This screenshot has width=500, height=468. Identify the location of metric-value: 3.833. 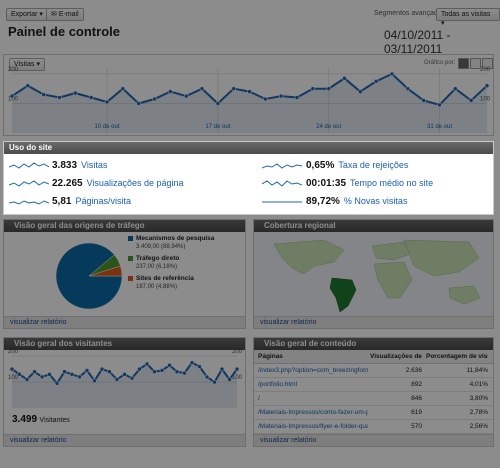
(65, 165).